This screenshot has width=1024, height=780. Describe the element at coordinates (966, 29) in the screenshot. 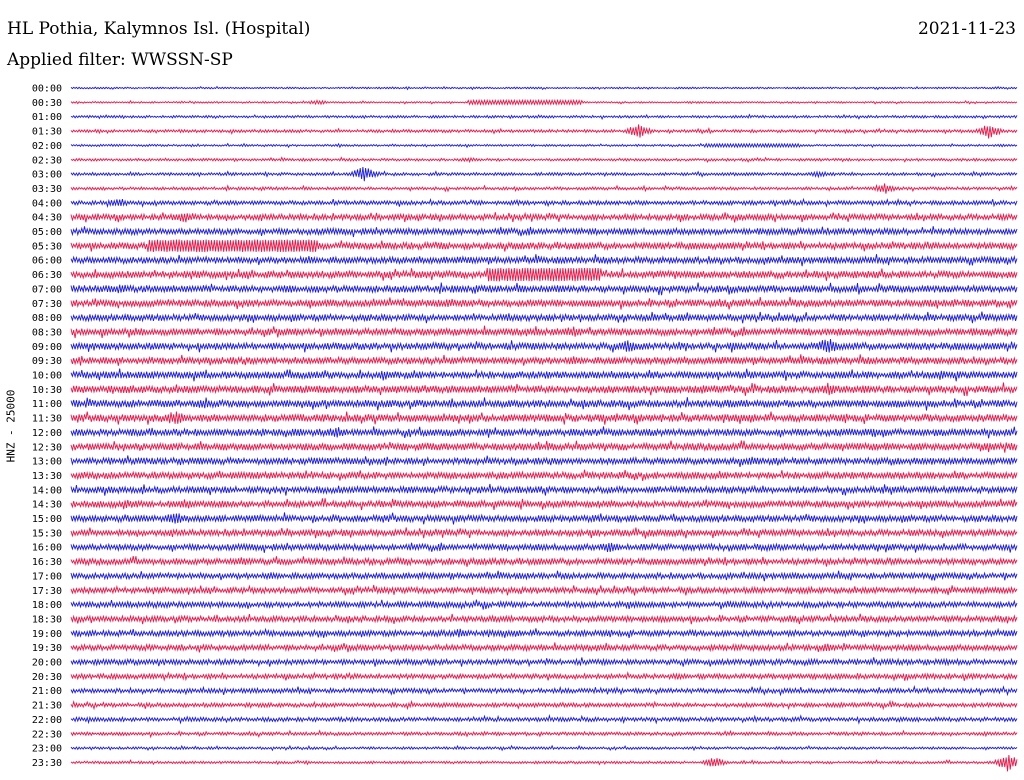

I see `record-date: 2021-11-23` at that location.